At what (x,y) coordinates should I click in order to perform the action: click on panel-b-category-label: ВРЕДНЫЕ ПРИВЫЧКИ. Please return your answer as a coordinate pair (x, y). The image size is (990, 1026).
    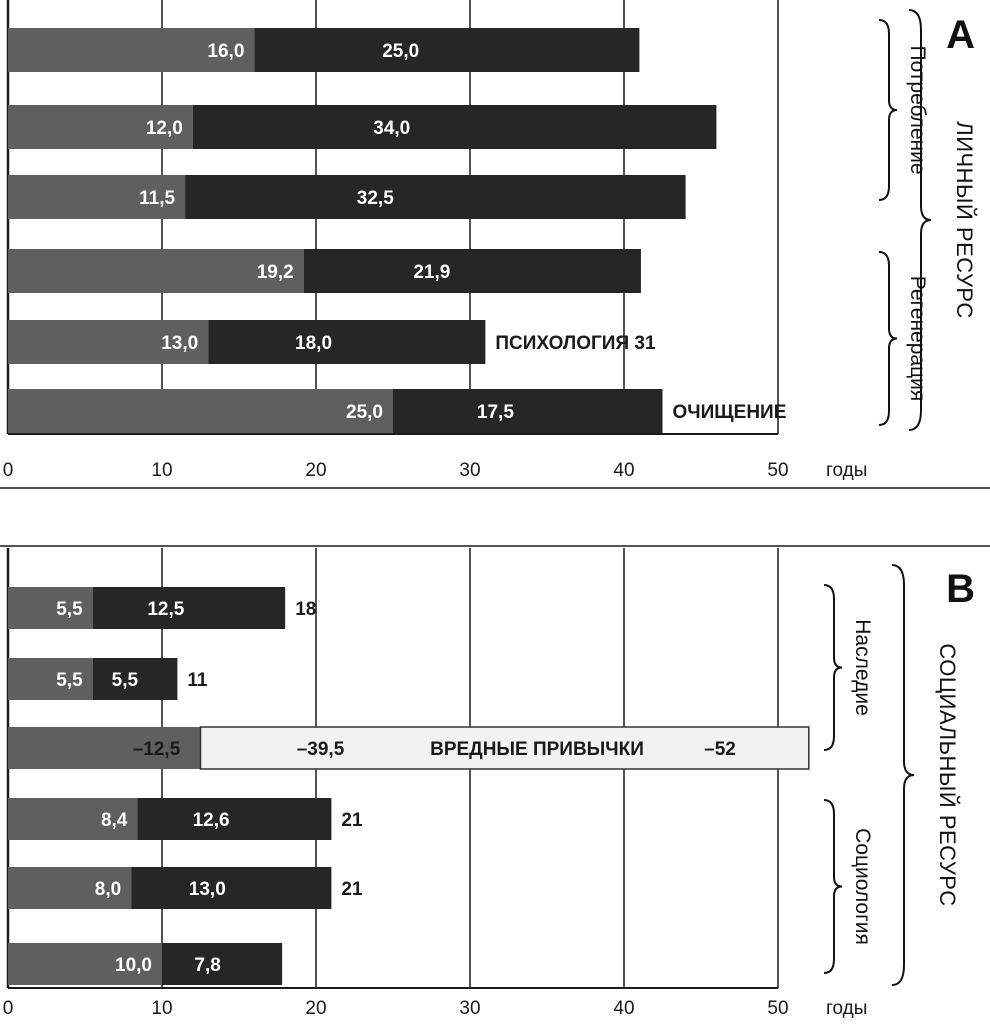
    Looking at the image, I should click on (537, 749).